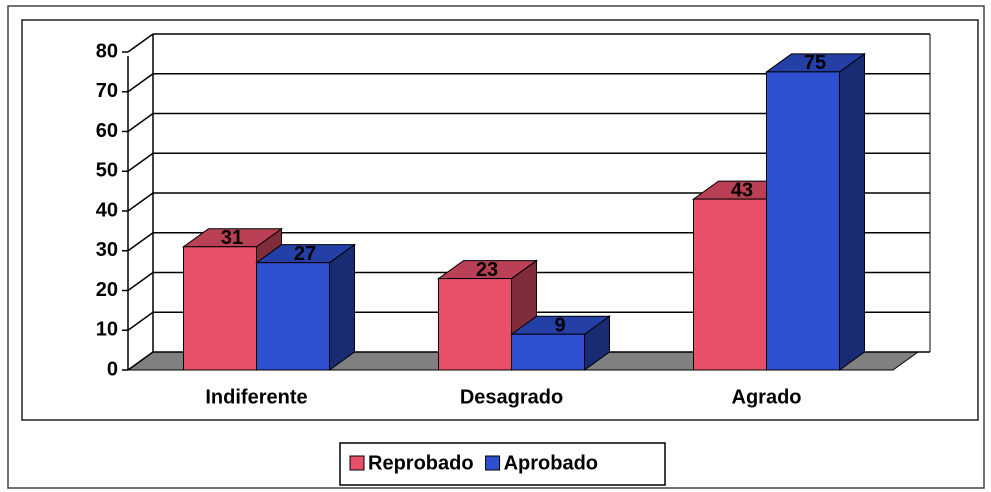 The width and height of the screenshot is (991, 492). Describe the element at coordinates (107, 210) in the screenshot. I see `y-tick-label: 40` at that location.